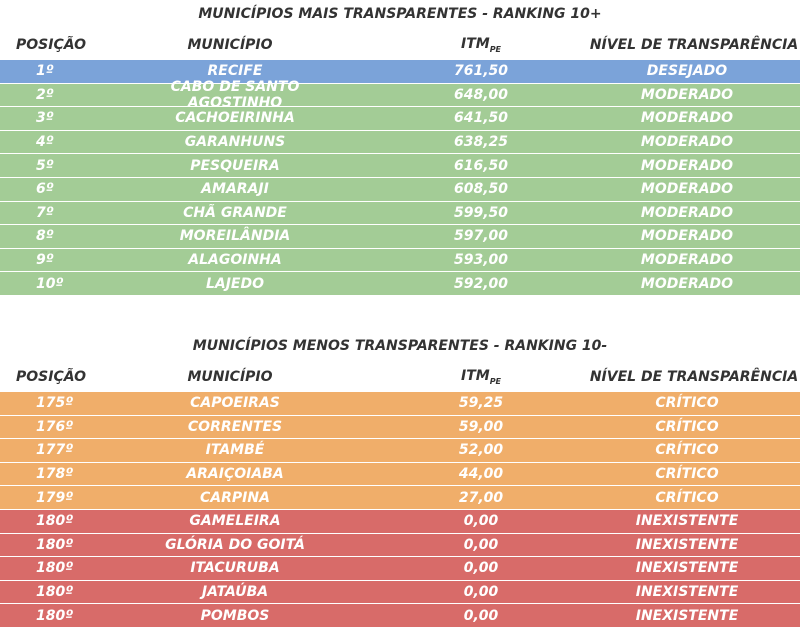  What do you see at coordinates (481, 94) in the screenshot?
I see `itm-cell: 648,00` at bounding box center [481, 94].